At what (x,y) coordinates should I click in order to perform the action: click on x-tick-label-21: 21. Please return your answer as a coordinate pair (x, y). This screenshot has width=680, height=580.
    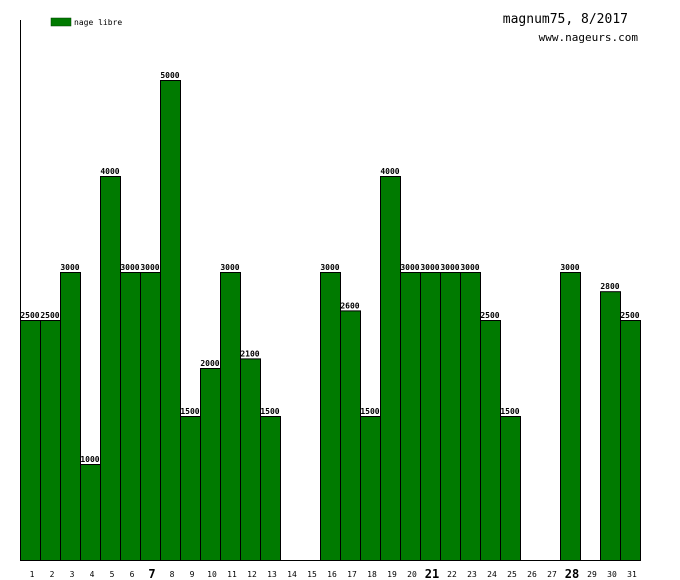
    Looking at the image, I should click on (432, 573).